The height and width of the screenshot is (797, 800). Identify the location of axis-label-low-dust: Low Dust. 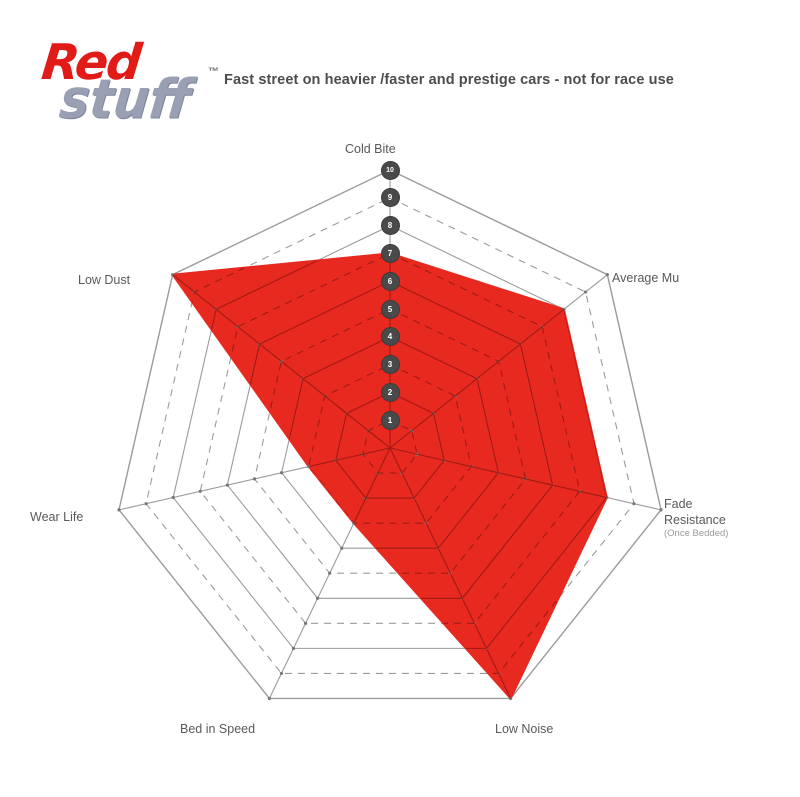
(104, 281).